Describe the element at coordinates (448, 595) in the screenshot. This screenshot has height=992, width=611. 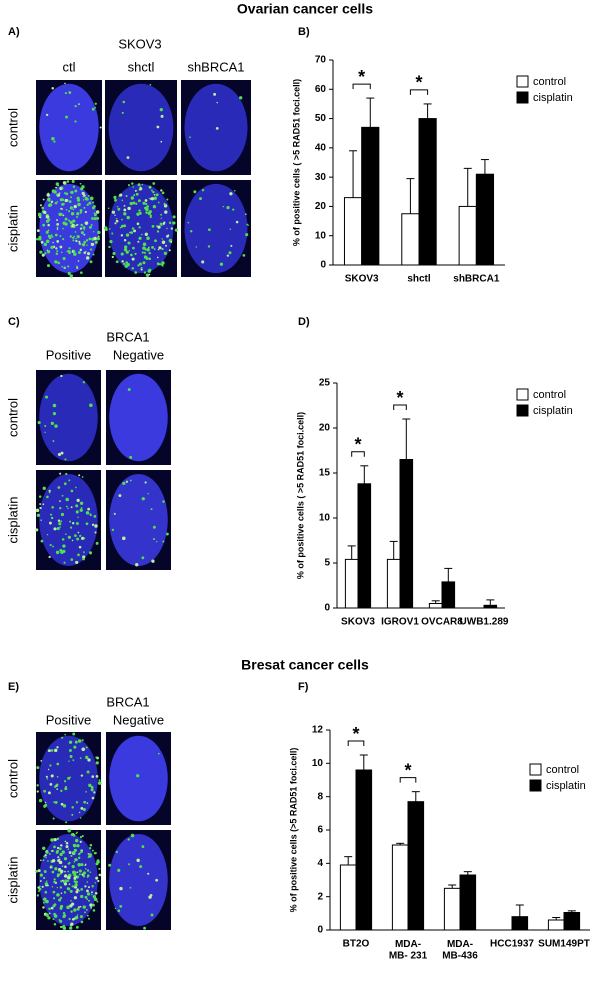
I see `bar` at that location.